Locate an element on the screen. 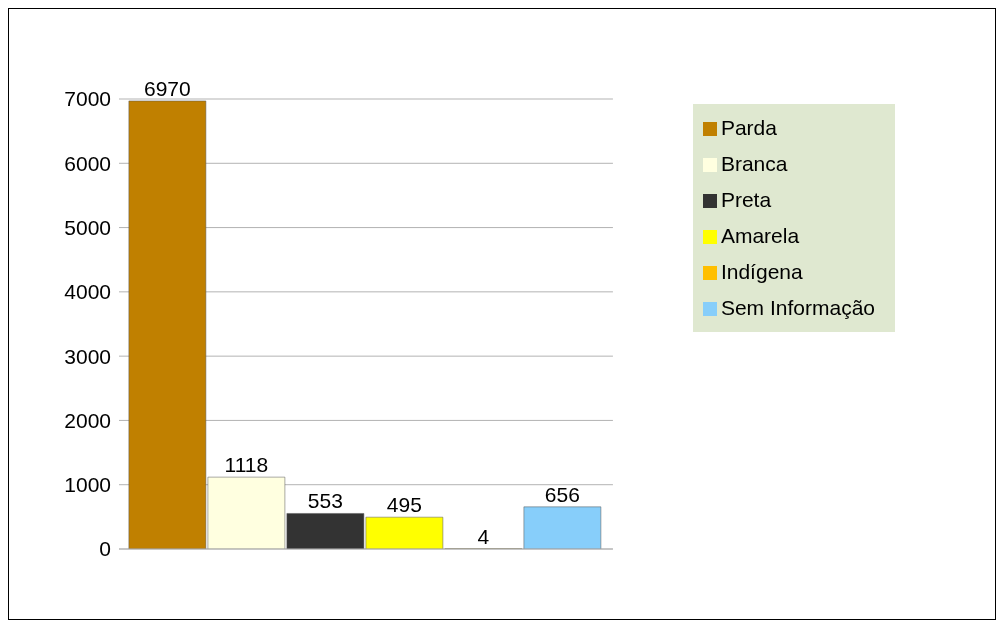  legend-label: Preta is located at coordinates (746, 199).